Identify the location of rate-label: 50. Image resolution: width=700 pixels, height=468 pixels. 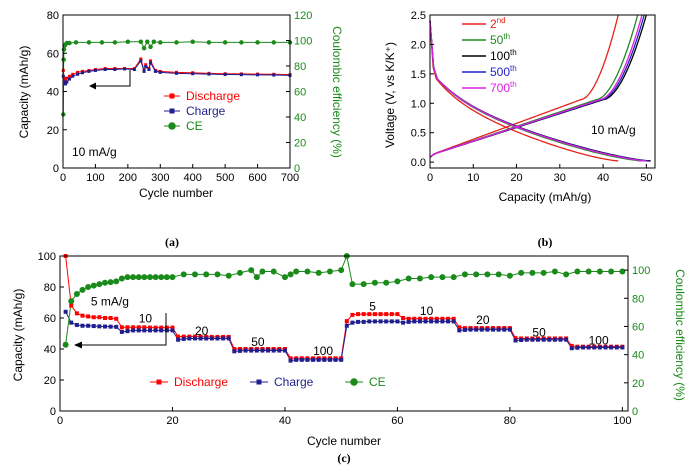
(539, 333).